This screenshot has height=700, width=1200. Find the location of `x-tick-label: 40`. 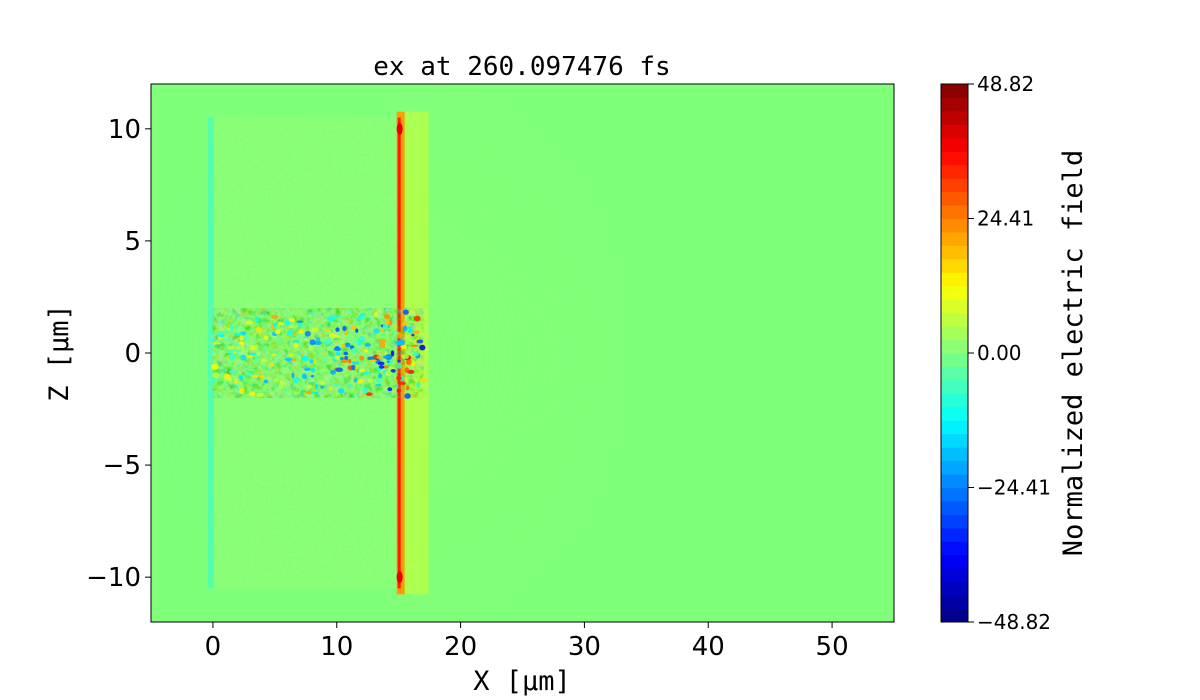

x-tick-label: 40 is located at coordinates (708, 647).